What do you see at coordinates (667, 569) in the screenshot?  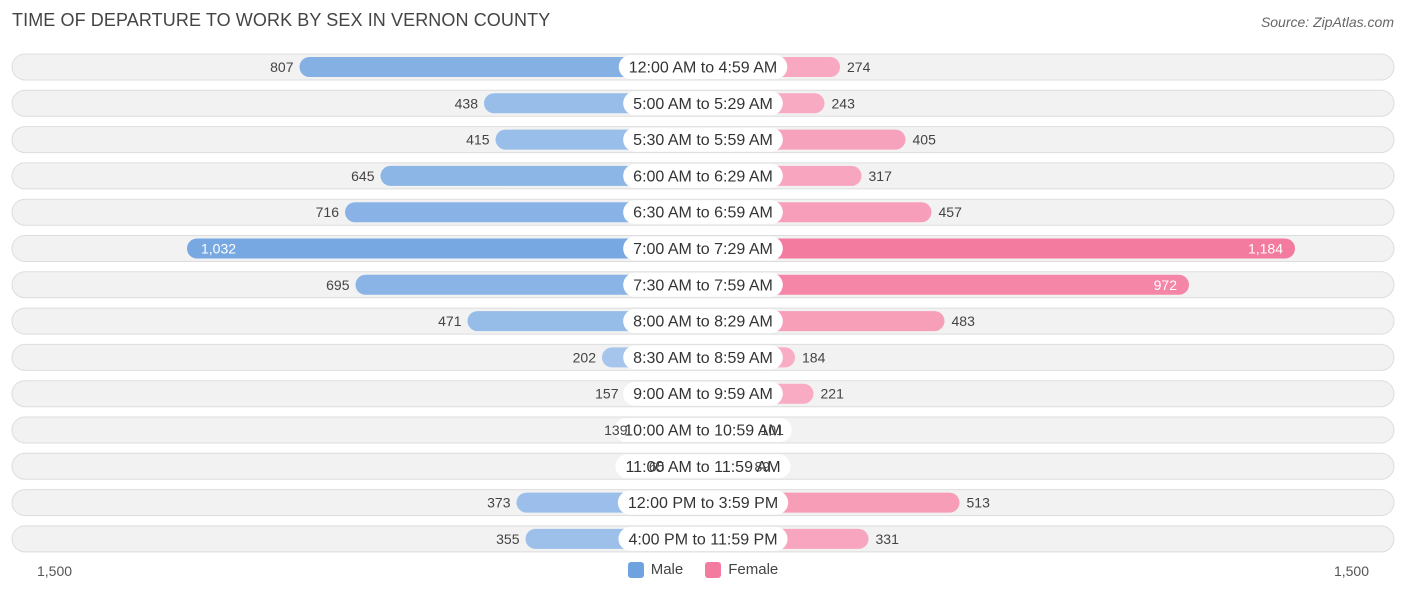 I see `legend-label-male: Male` at bounding box center [667, 569].